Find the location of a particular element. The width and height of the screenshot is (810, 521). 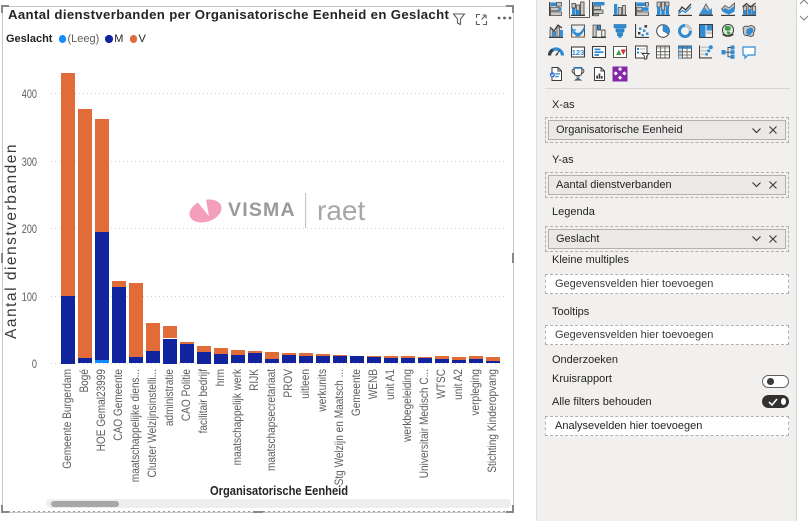

svg-text: 123 is located at coordinates (577, 52).